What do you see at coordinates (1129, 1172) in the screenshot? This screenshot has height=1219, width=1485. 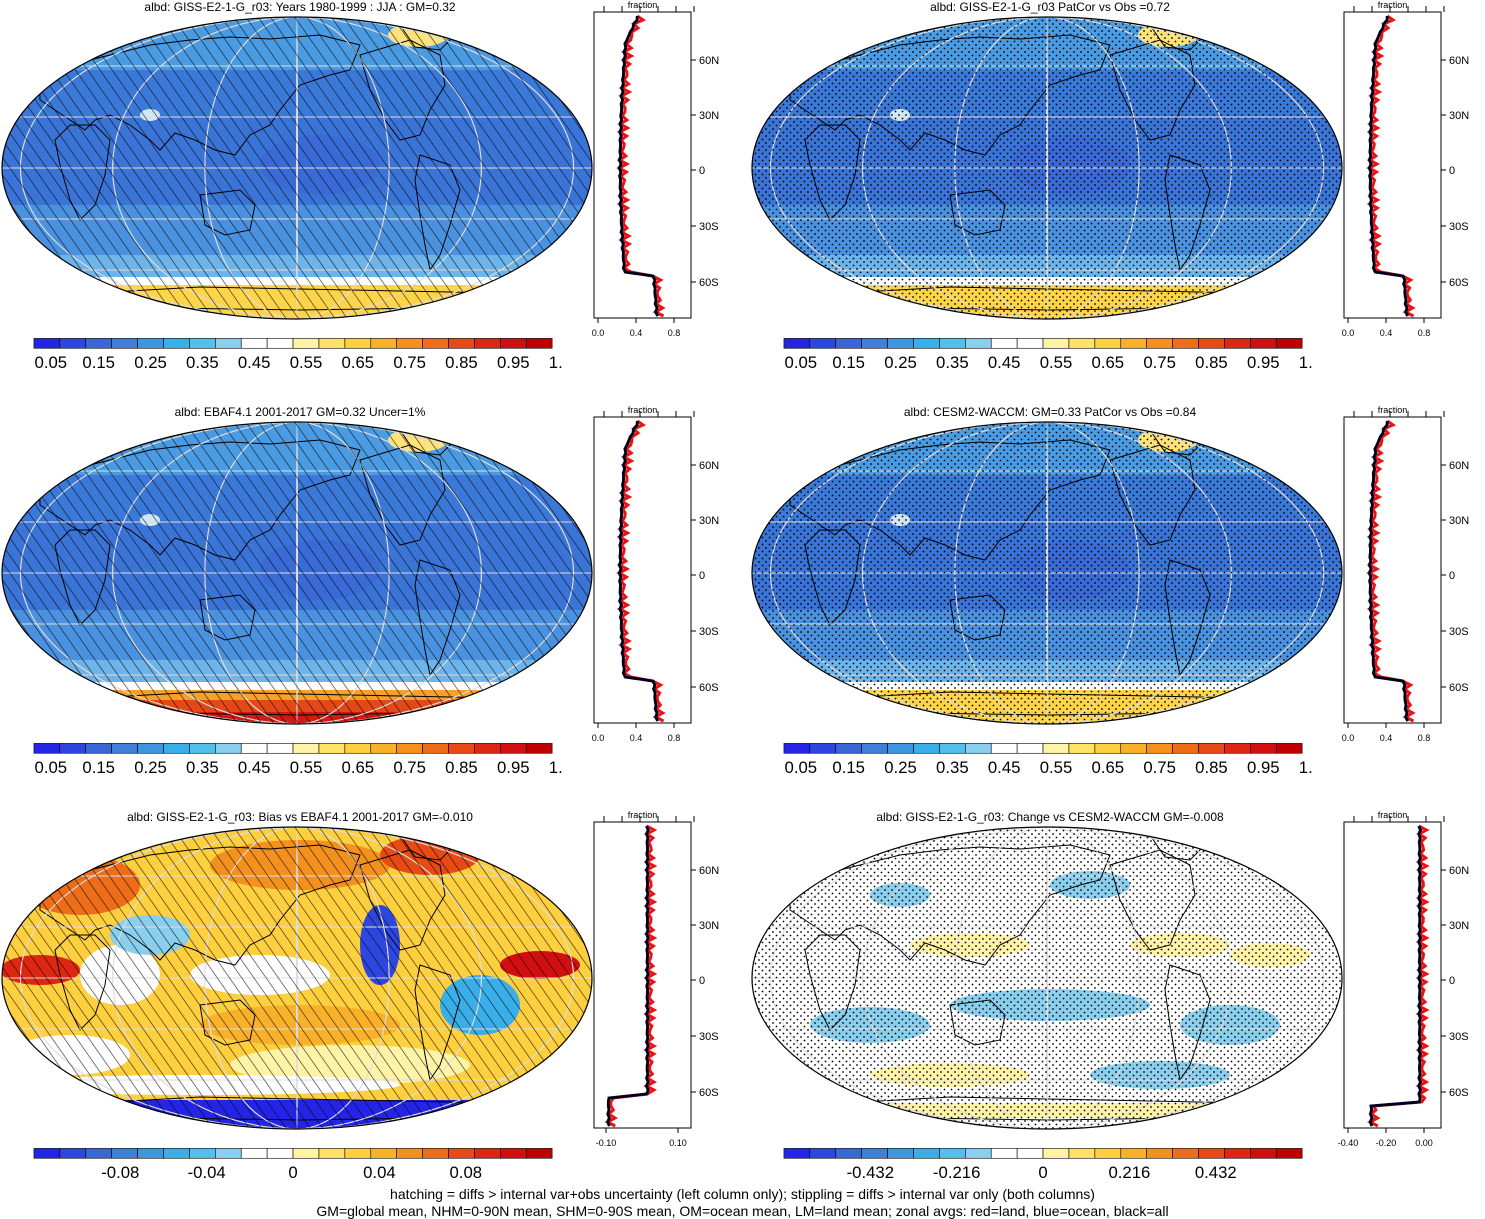 I see `colorbar-label: 0.216` at bounding box center [1129, 1172].